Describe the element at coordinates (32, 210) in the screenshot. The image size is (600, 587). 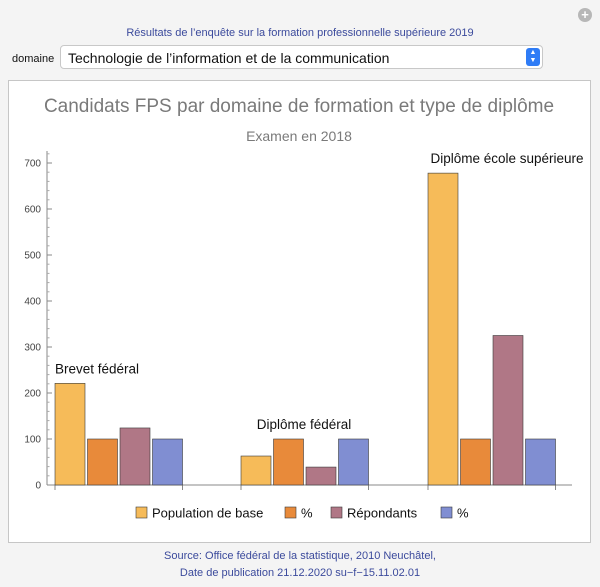
I see `y-tick-label: 600` at that location.